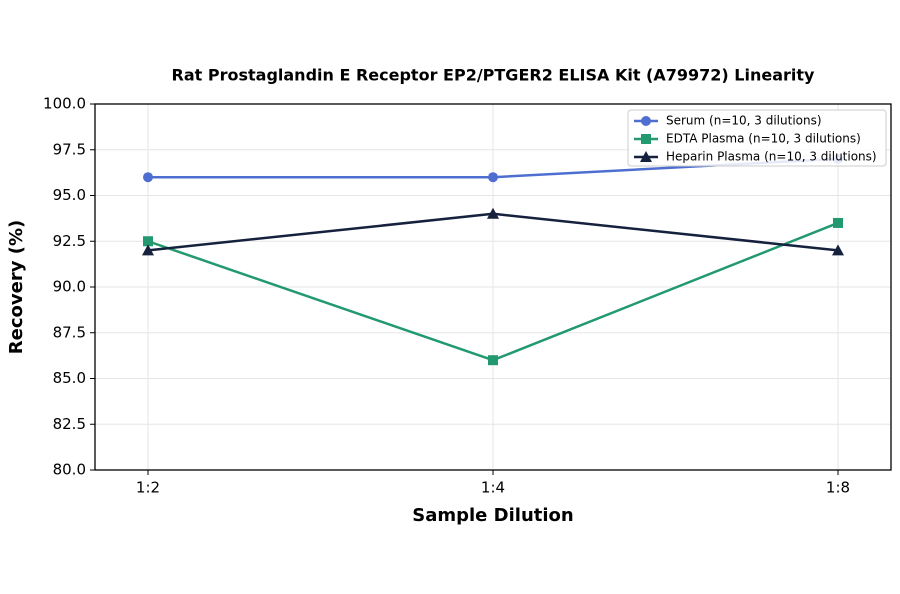  Describe the element at coordinates (744, 121) in the screenshot. I see `legend-label: Serum (n=10, 3 dilutions)` at that location.